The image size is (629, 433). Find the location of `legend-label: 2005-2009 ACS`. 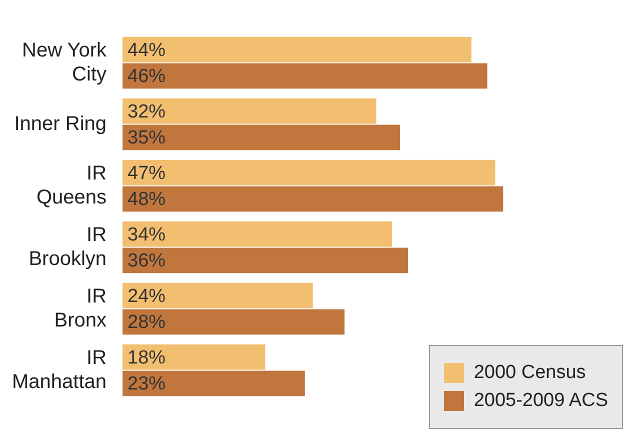

legend-label: 2005-2009 ACS is located at coordinates (541, 401).